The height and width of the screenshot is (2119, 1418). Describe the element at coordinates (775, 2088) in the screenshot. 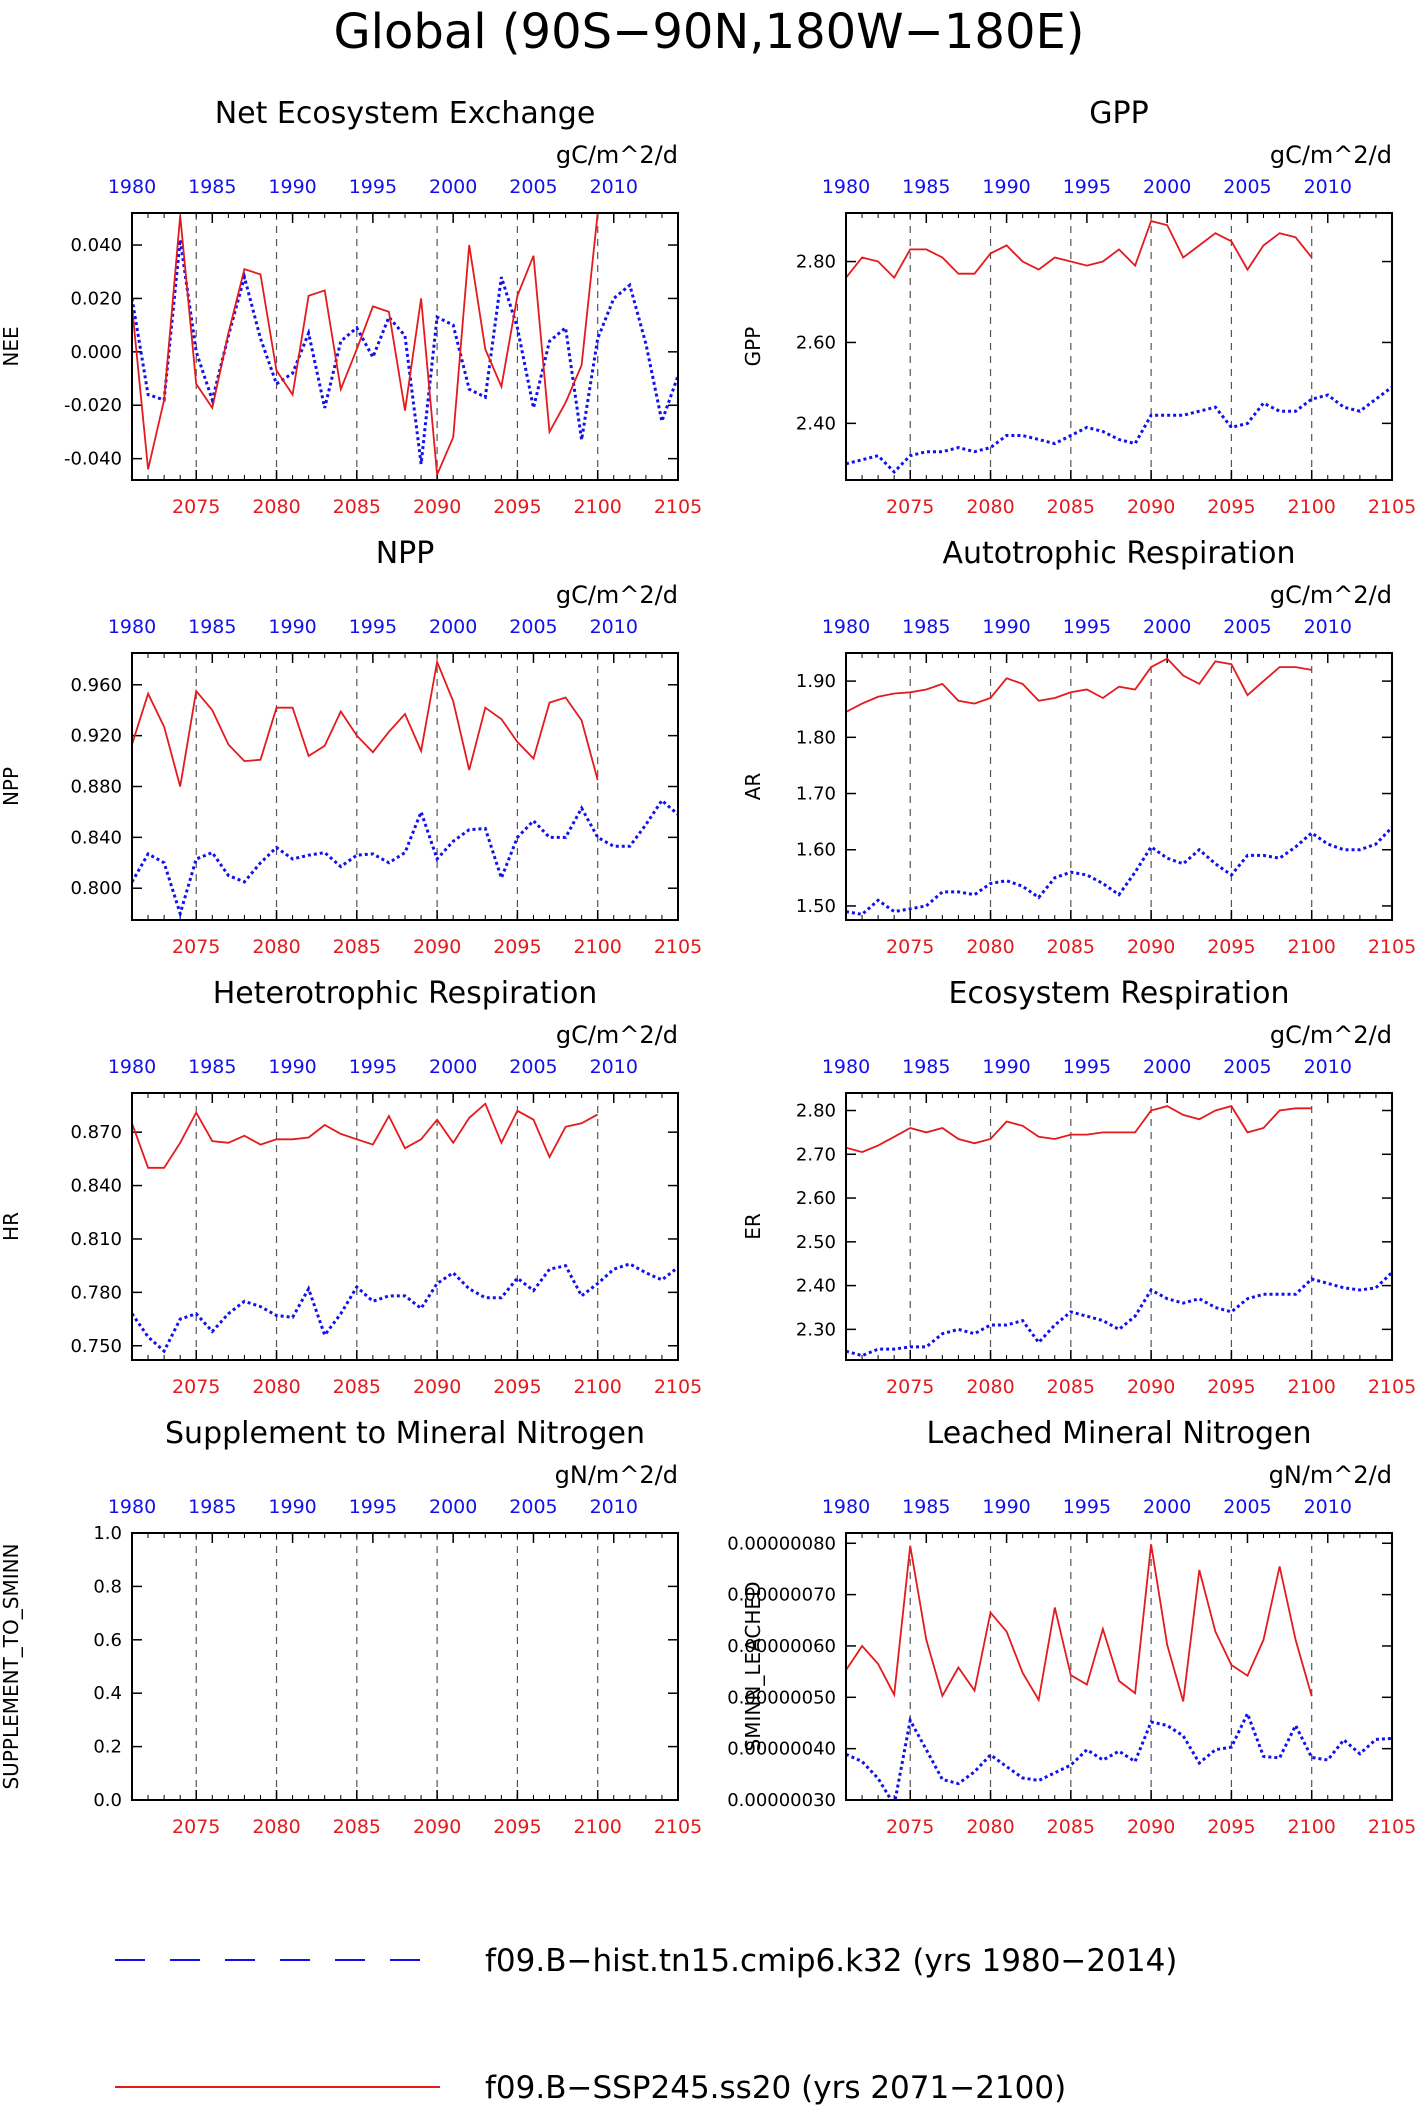

I see `legend-label-ssp: f09.B−SSP245.ss20 (yrs 2071−2100)` at that location.